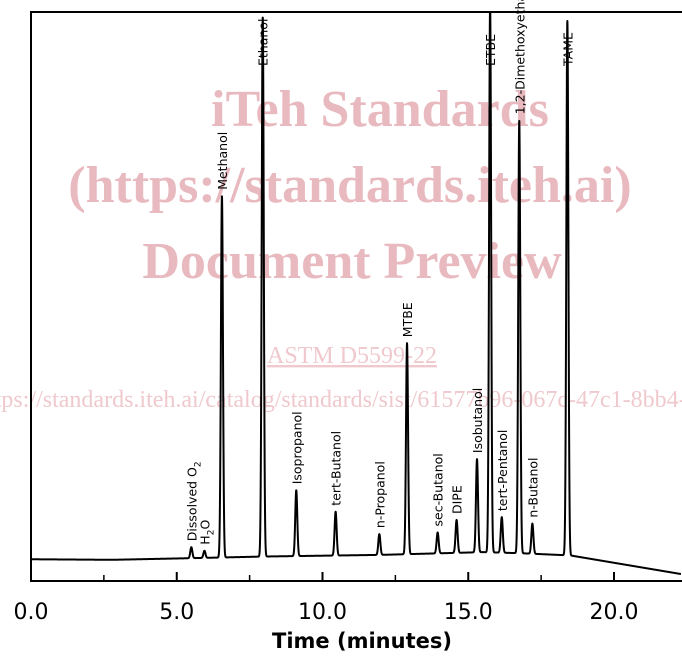 This screenshot has width=682, height=656. What do you see at coordinates (31, 612) in the screenshot?
I see `x-tick-label: 0.0` at bounding box center [31, 612].